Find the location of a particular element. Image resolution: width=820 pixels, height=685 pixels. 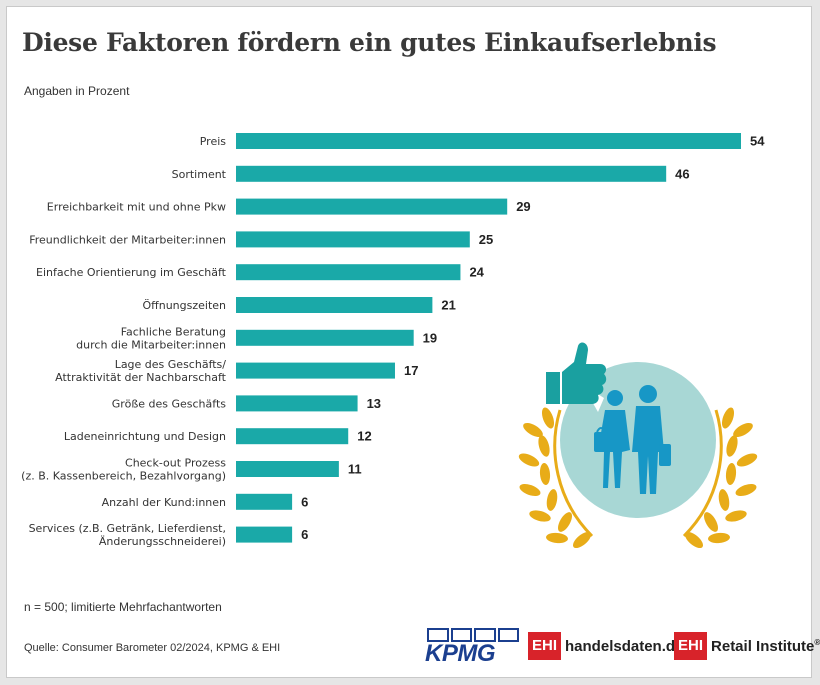

category-label: Öffnungszeiten is located at coordinates (184, 305).